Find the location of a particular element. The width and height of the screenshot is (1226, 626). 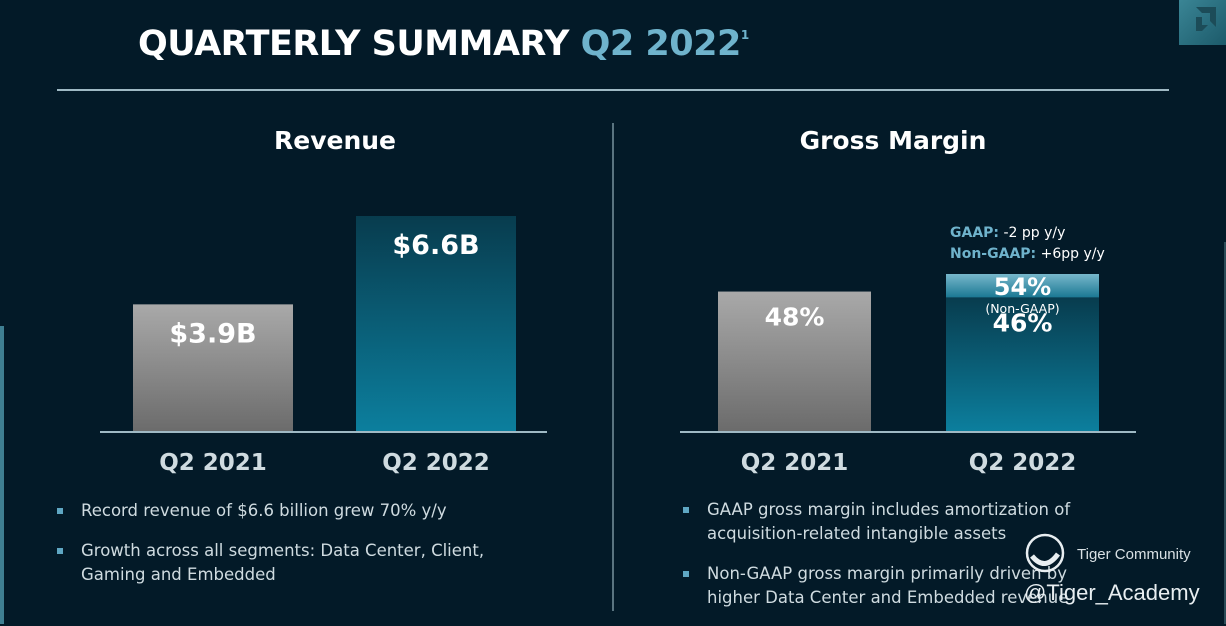

watermark-community: Tiger Community is located at coordinates (1134, 554).